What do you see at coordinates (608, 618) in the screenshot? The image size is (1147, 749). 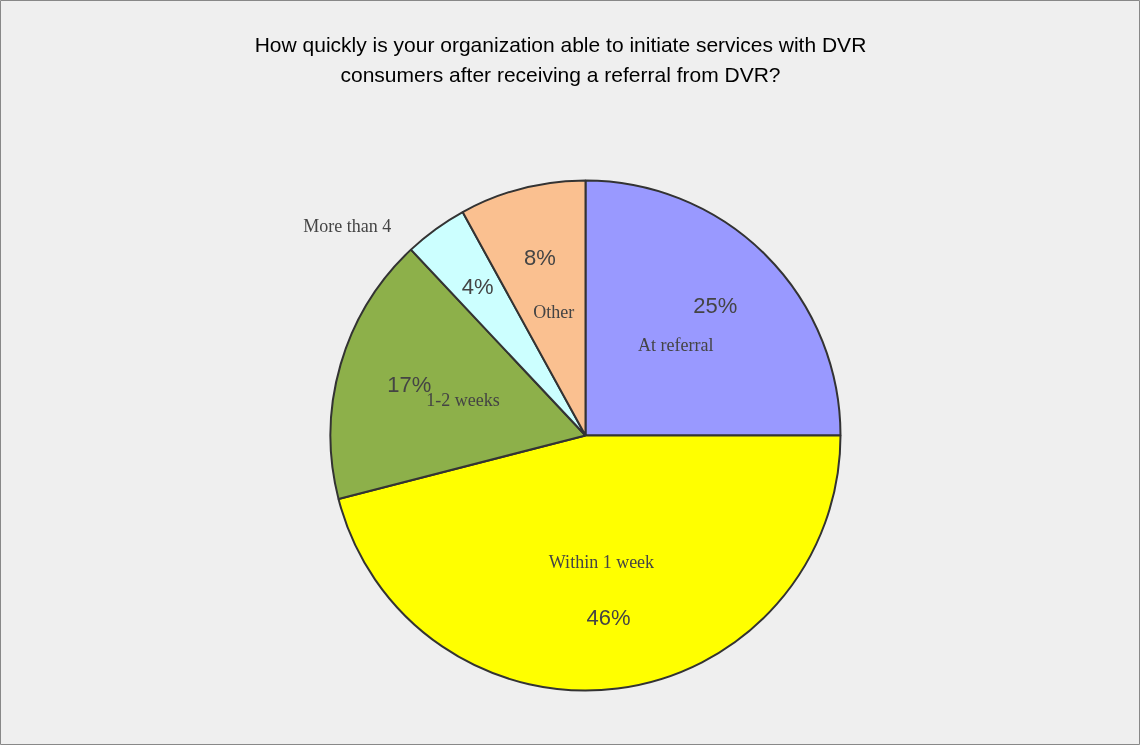 I see `data-label: 46%` at bounding box center [608, 618].